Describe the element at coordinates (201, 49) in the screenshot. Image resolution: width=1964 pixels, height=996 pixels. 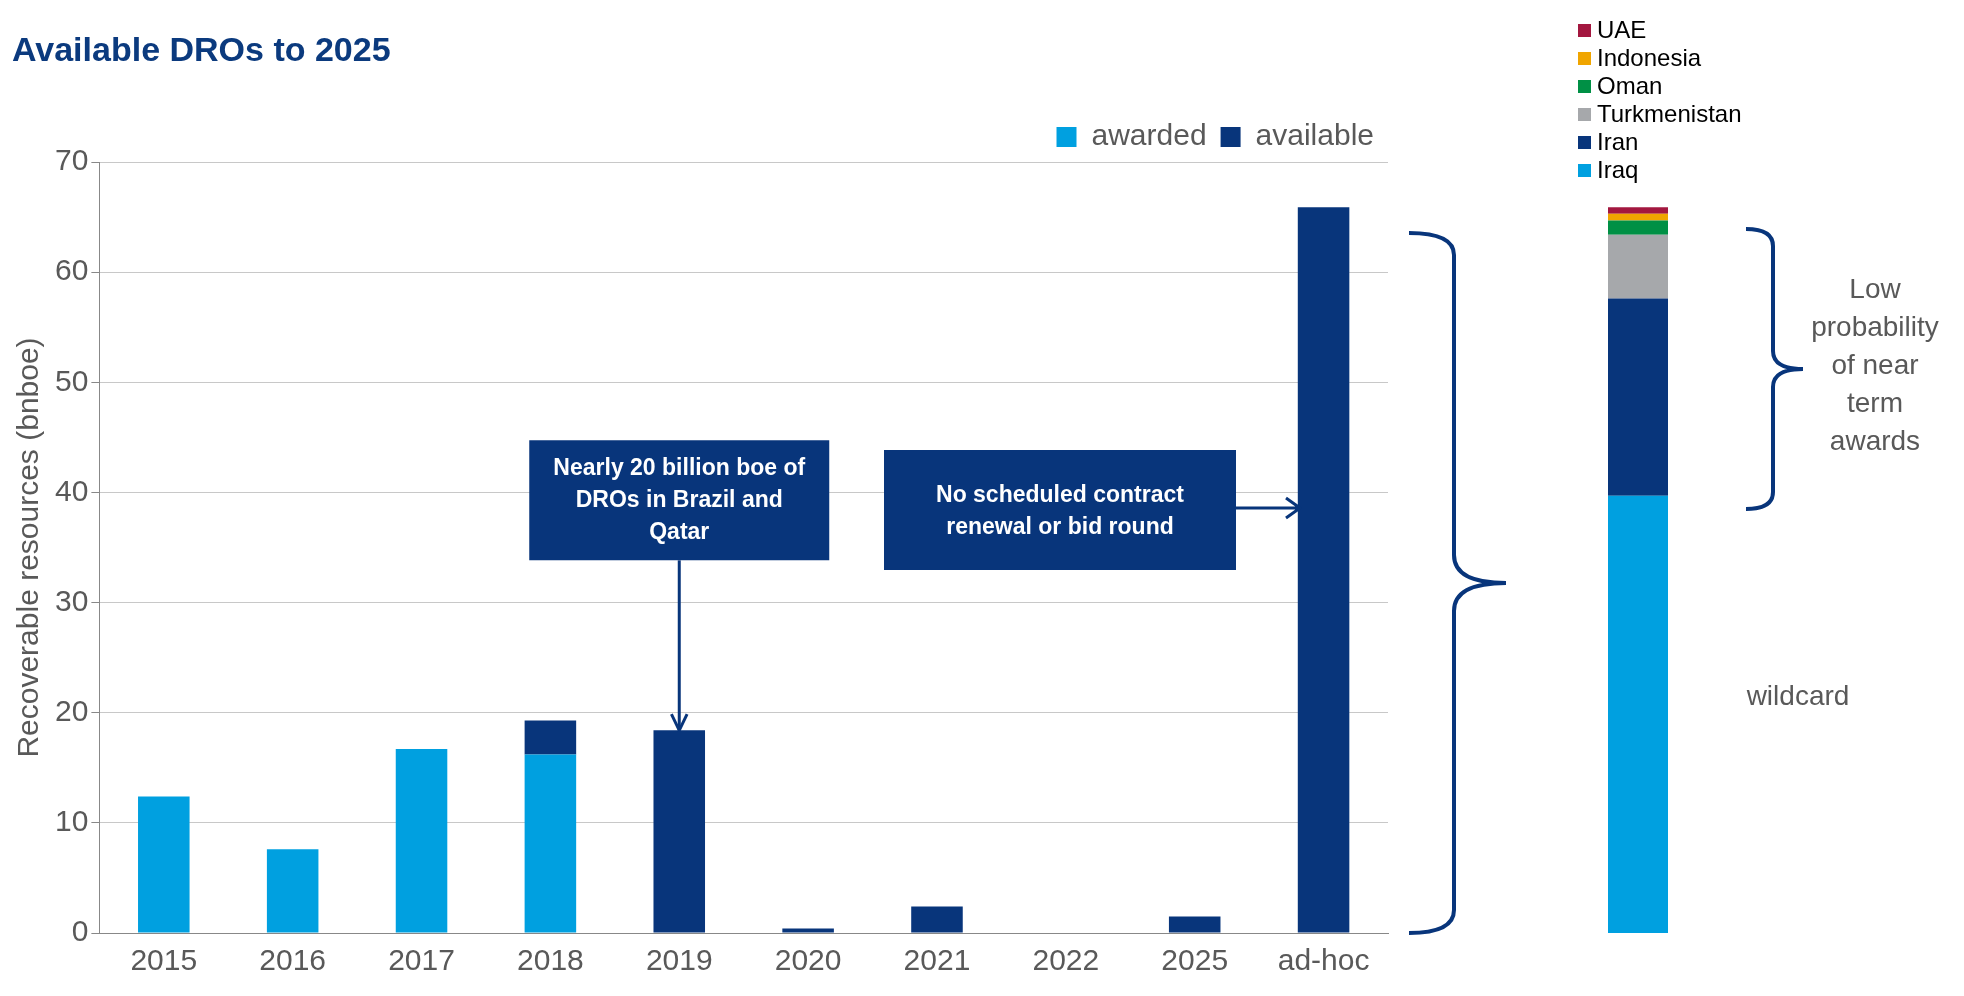
I see `chart-title: Available DROs to 2025` at that location.